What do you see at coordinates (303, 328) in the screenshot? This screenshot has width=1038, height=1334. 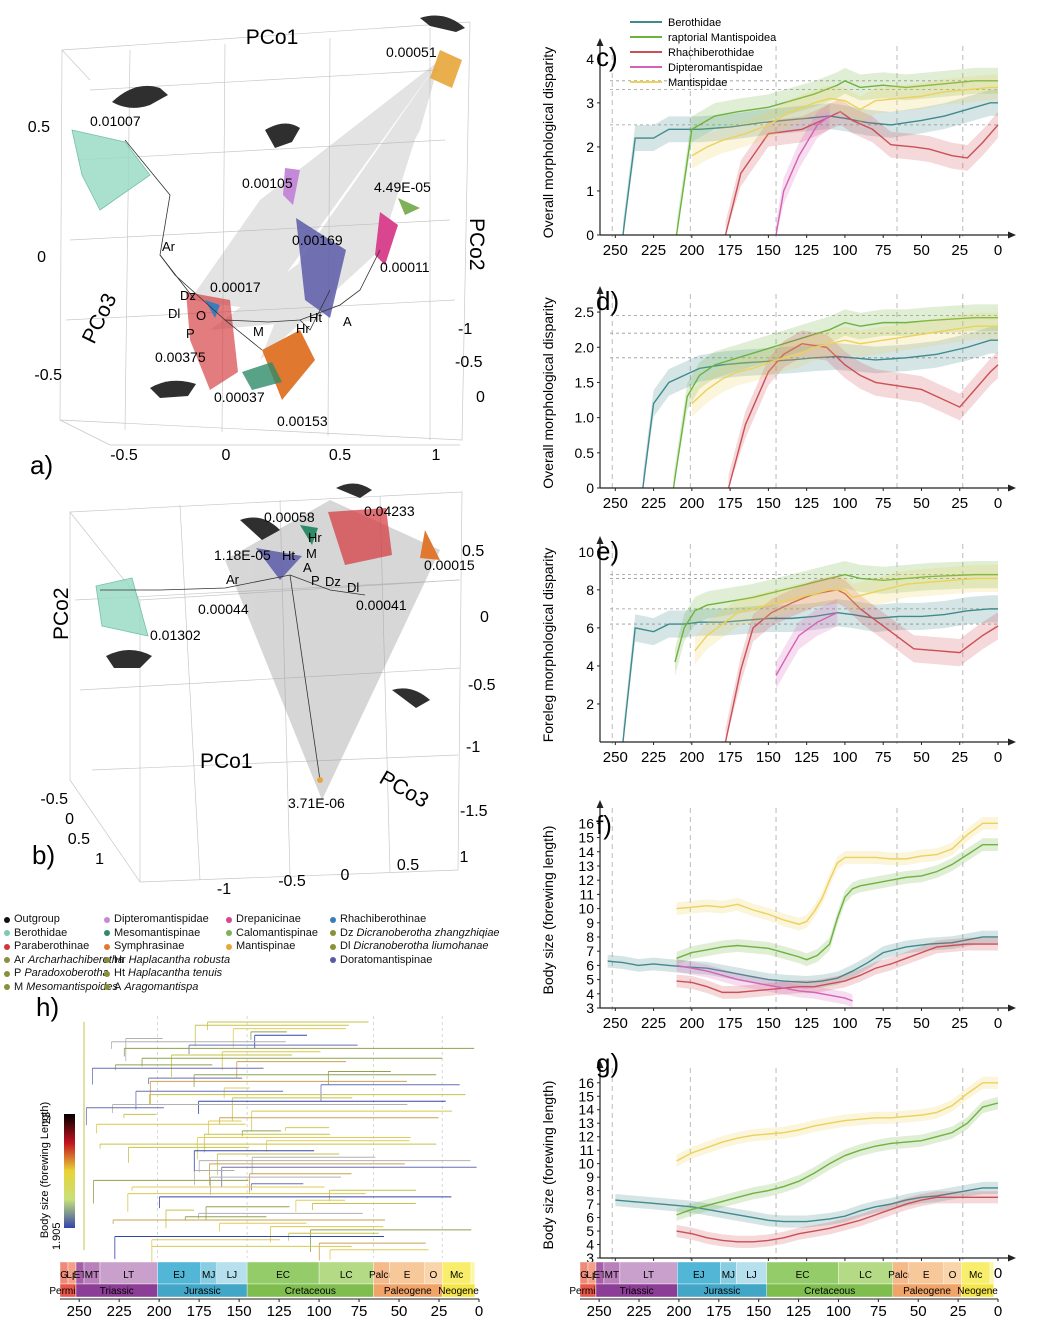 I see `taxon-label: Hr` at bounding box center [303, 328].